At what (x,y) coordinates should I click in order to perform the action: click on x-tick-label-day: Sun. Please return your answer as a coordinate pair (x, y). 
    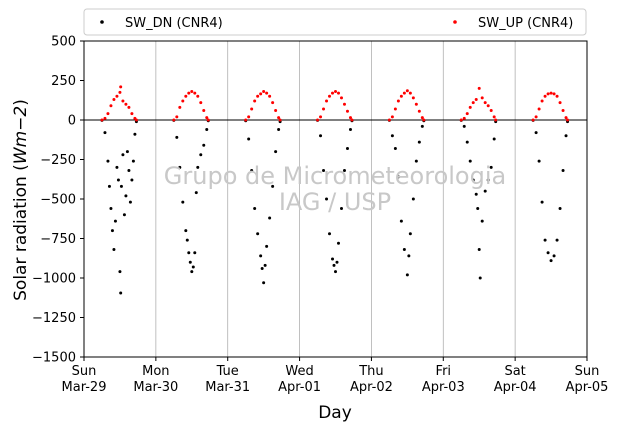
    Looking at the image, I should click on (84, 371).